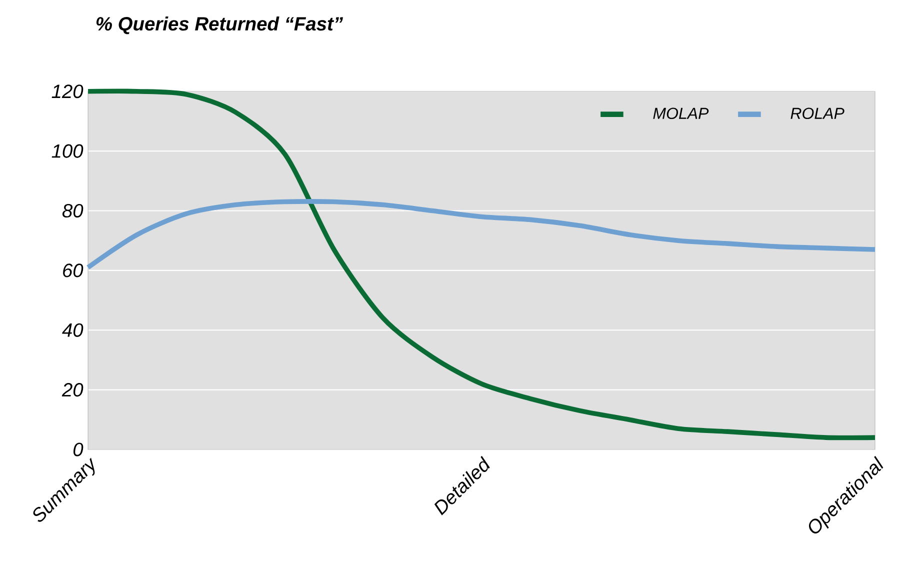  I want to click on y-tick-label: 120, so click(68, 91).